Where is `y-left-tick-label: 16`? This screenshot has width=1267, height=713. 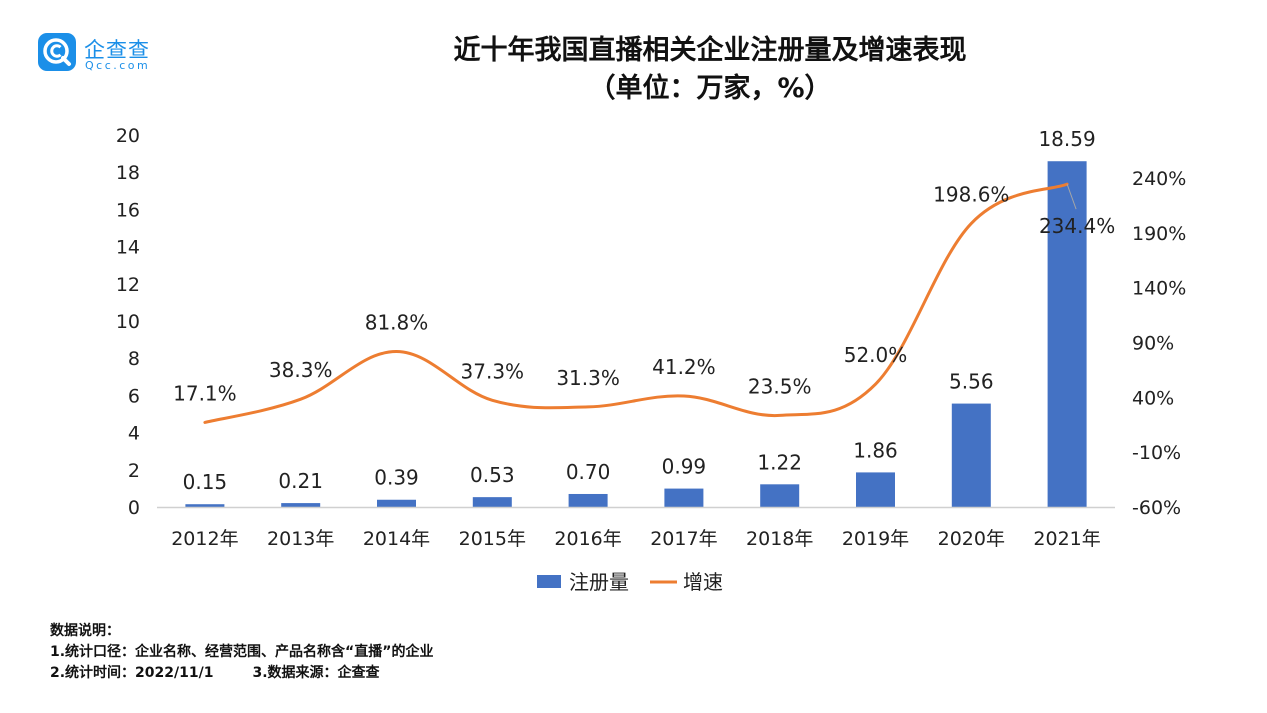
y-left-tick-label: 16 is located at coordinates (128, 210).